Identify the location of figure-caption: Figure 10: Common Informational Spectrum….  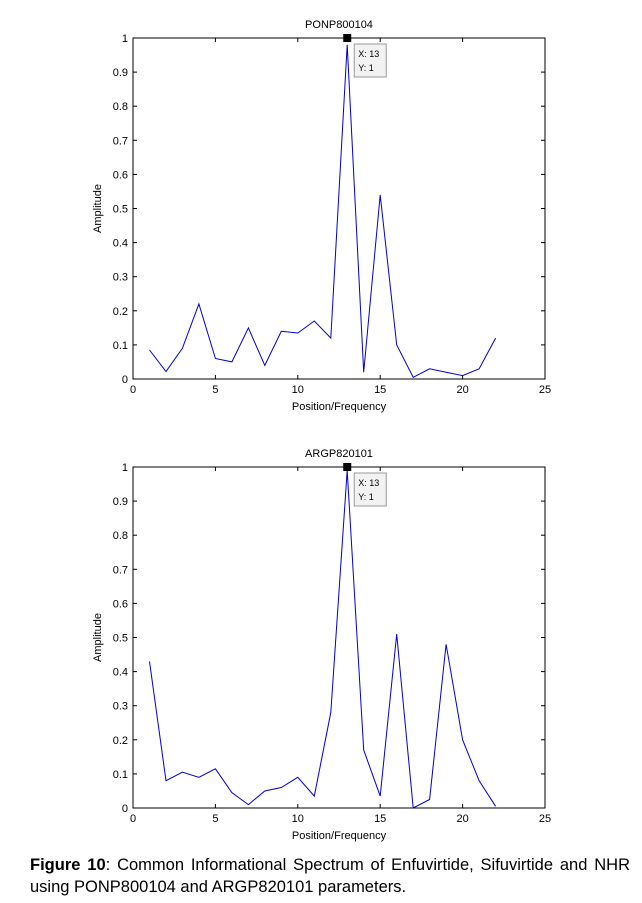
(330, 876).